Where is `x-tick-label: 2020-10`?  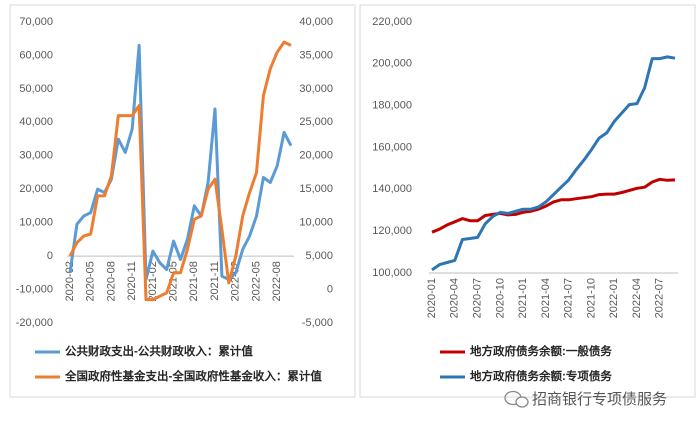
x-tick-label: 2020-10 is located at coordinates (500, 298).